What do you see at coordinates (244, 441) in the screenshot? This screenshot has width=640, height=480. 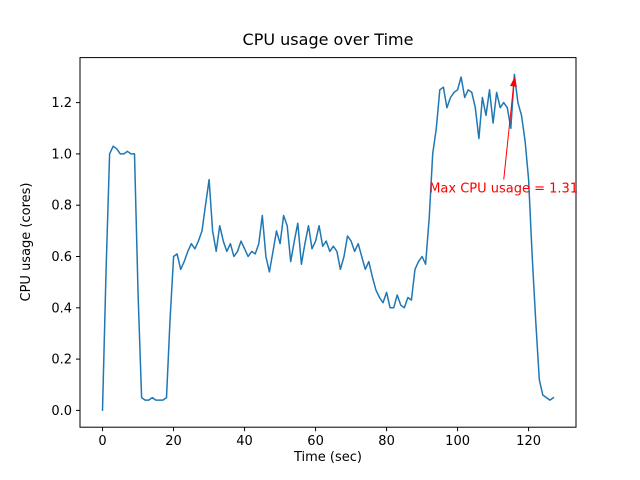 I see `x-tick-label: 40` at bounding box center [244, 441].